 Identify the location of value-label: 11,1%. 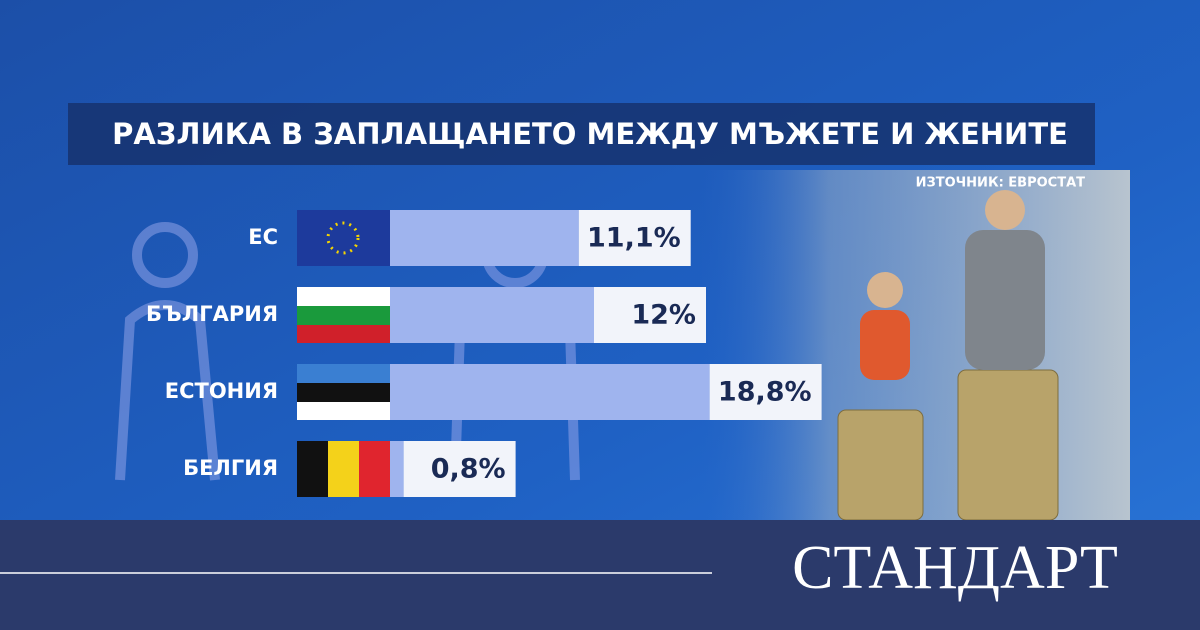
(634, 238).